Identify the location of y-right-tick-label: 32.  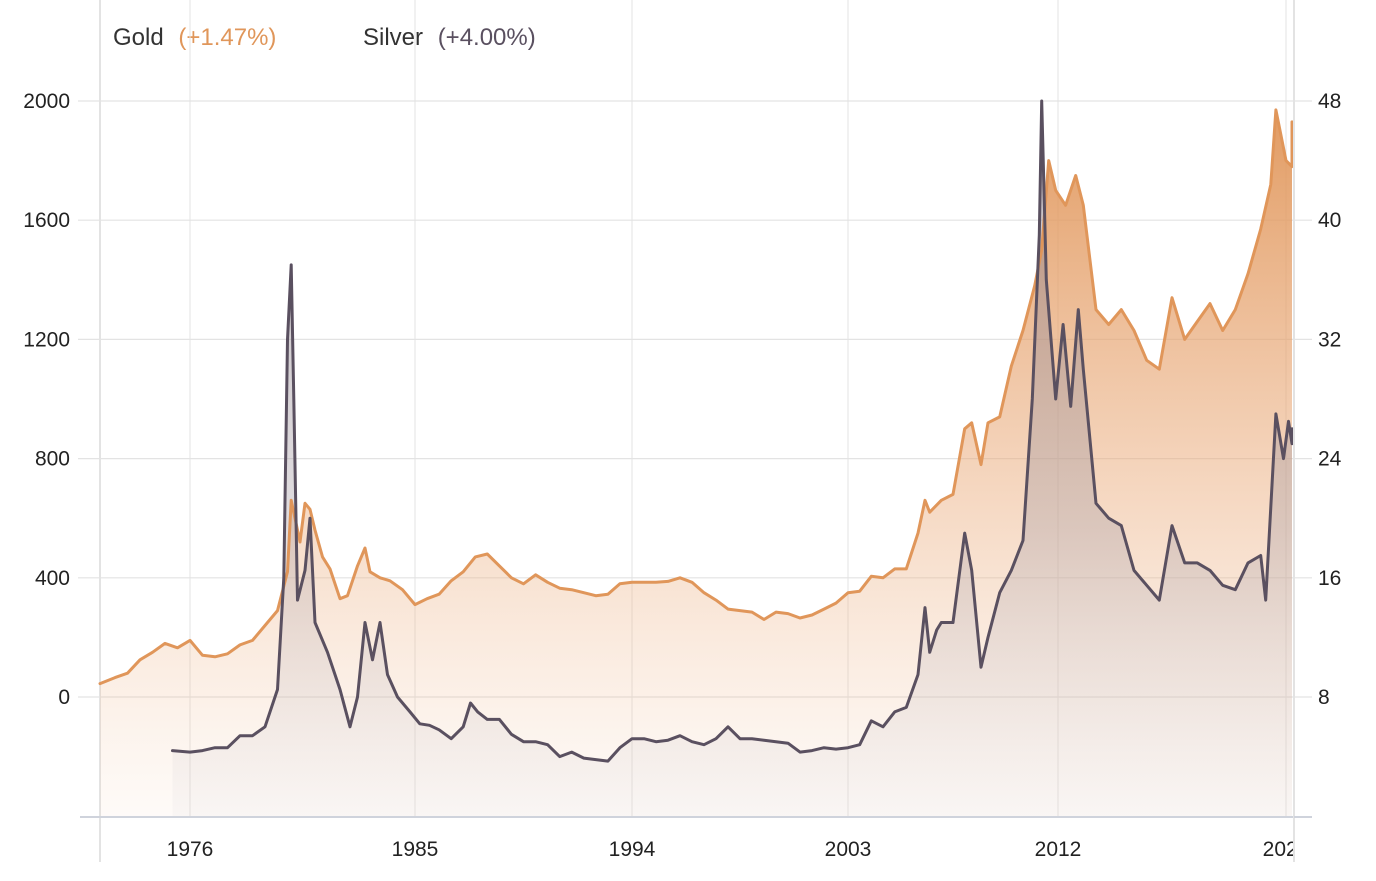
(1329, 339).